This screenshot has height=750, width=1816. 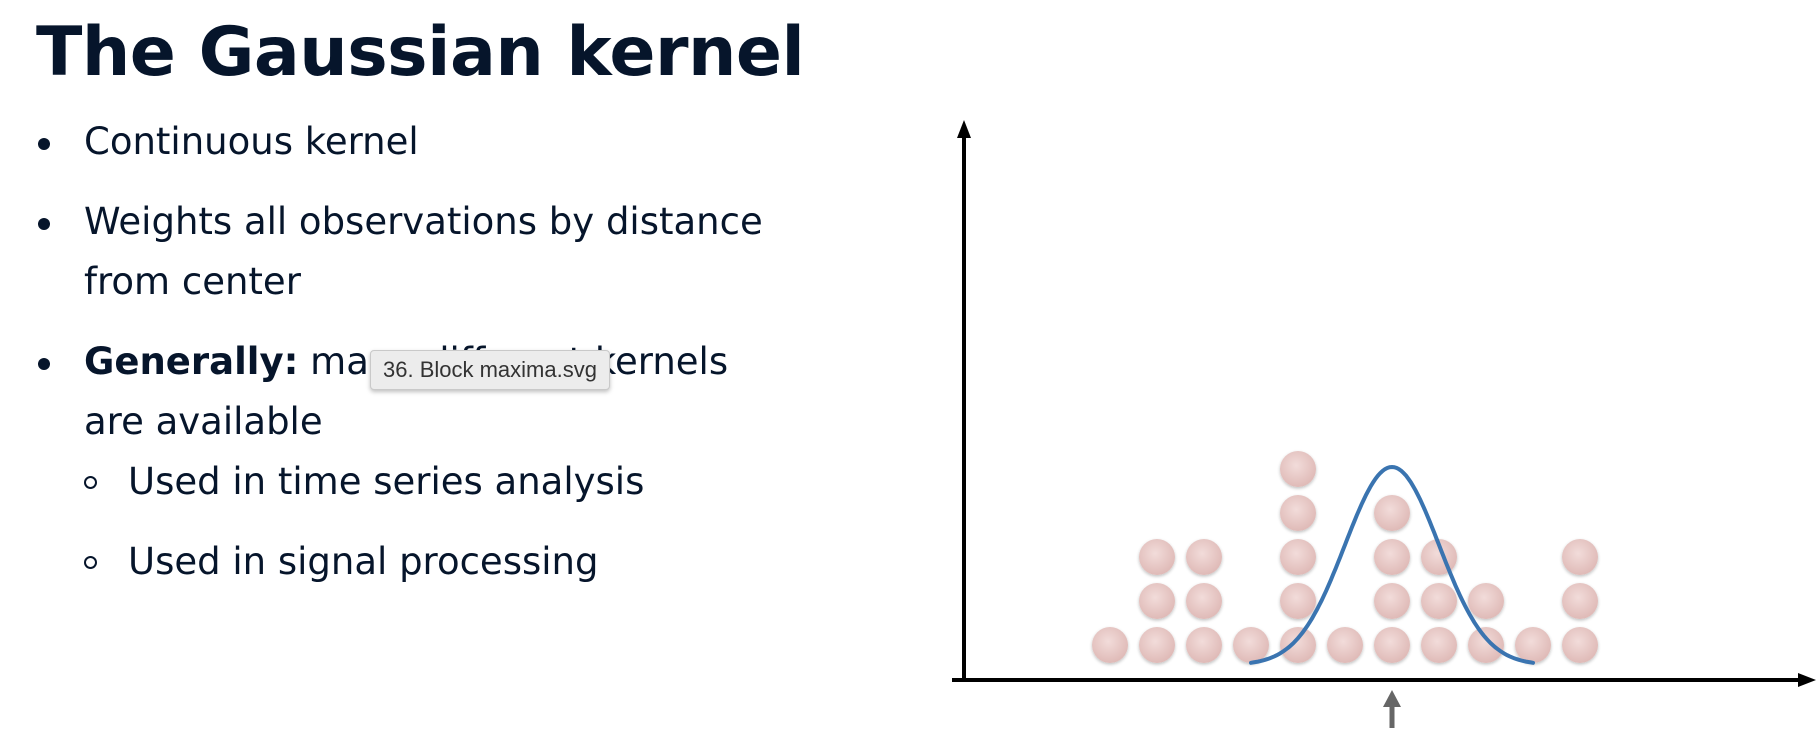 I want to click on center-arrow-icon, so click(x=1392, y=709).